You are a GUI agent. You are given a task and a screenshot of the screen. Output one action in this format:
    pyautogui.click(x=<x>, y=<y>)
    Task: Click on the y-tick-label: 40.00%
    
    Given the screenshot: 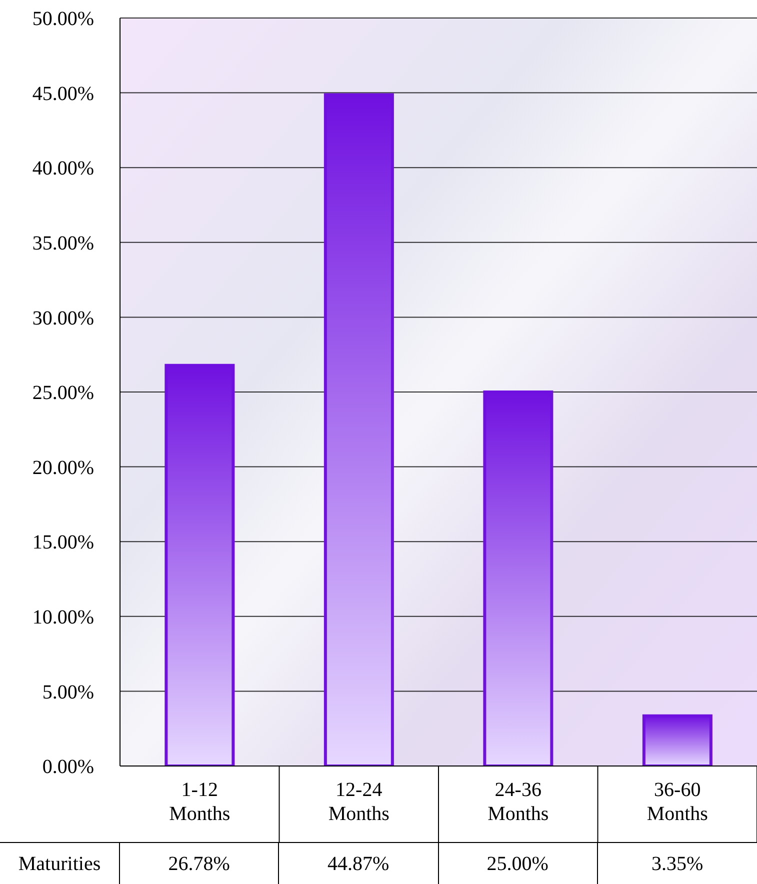 What is the action you would take?
    pyautogui.click(x=63, y=169)
    